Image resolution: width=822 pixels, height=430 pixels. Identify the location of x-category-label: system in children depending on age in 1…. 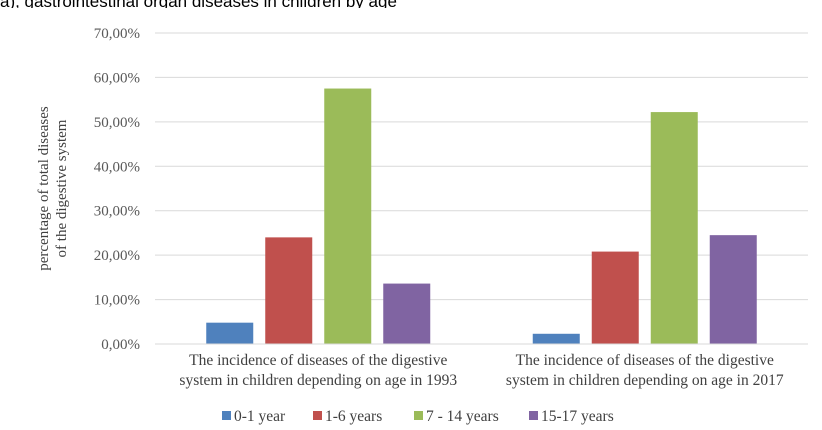
(318, 380).